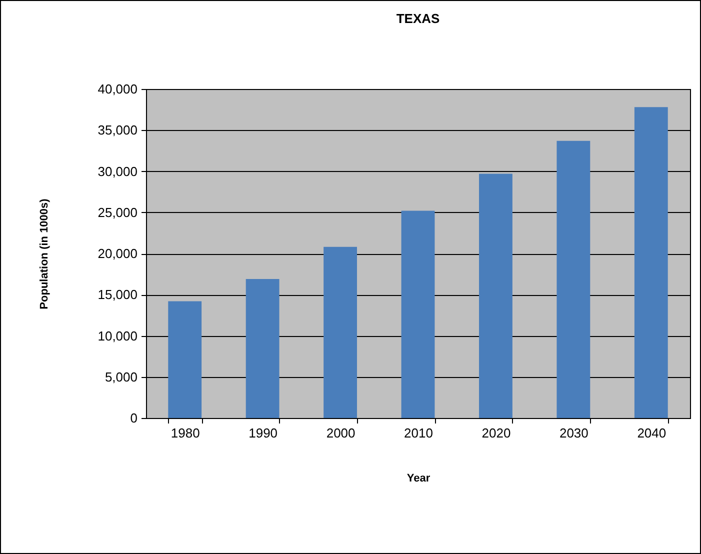 Image resolution: width=701 pixels, height=554 pixels. I want to click on x-tick-label: 2020, so click(496, 433).